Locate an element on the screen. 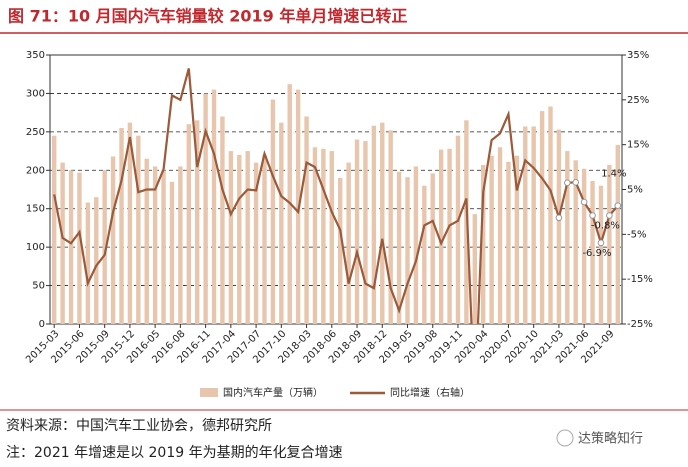  y2-tick-label: -25% is located at coordinates (640, 324).